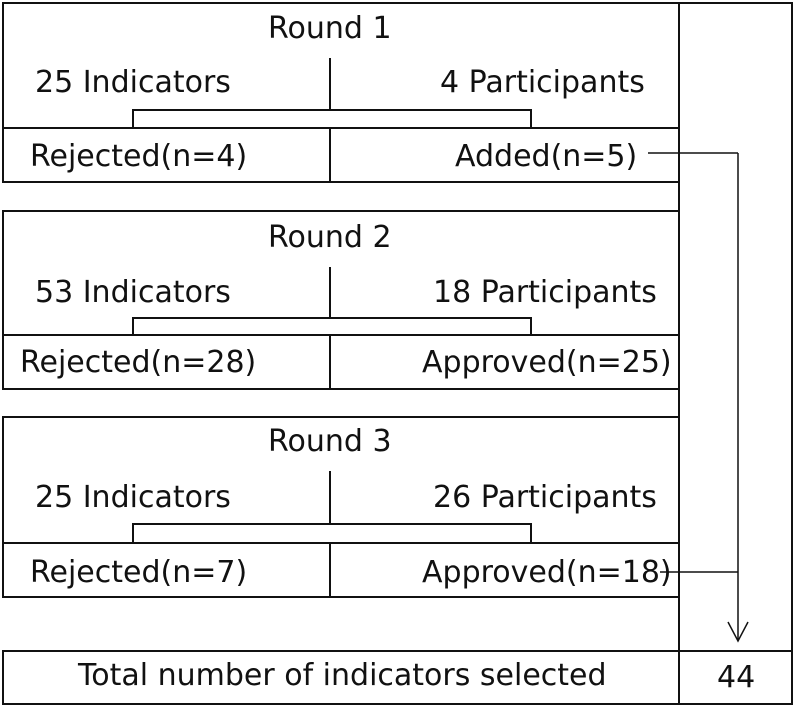 The height and width of the screenshot is (706, 795). Describe the element at coordinates (542, 82) in the screenshot. I see `round-1-participants: 4 Participants` at that location.